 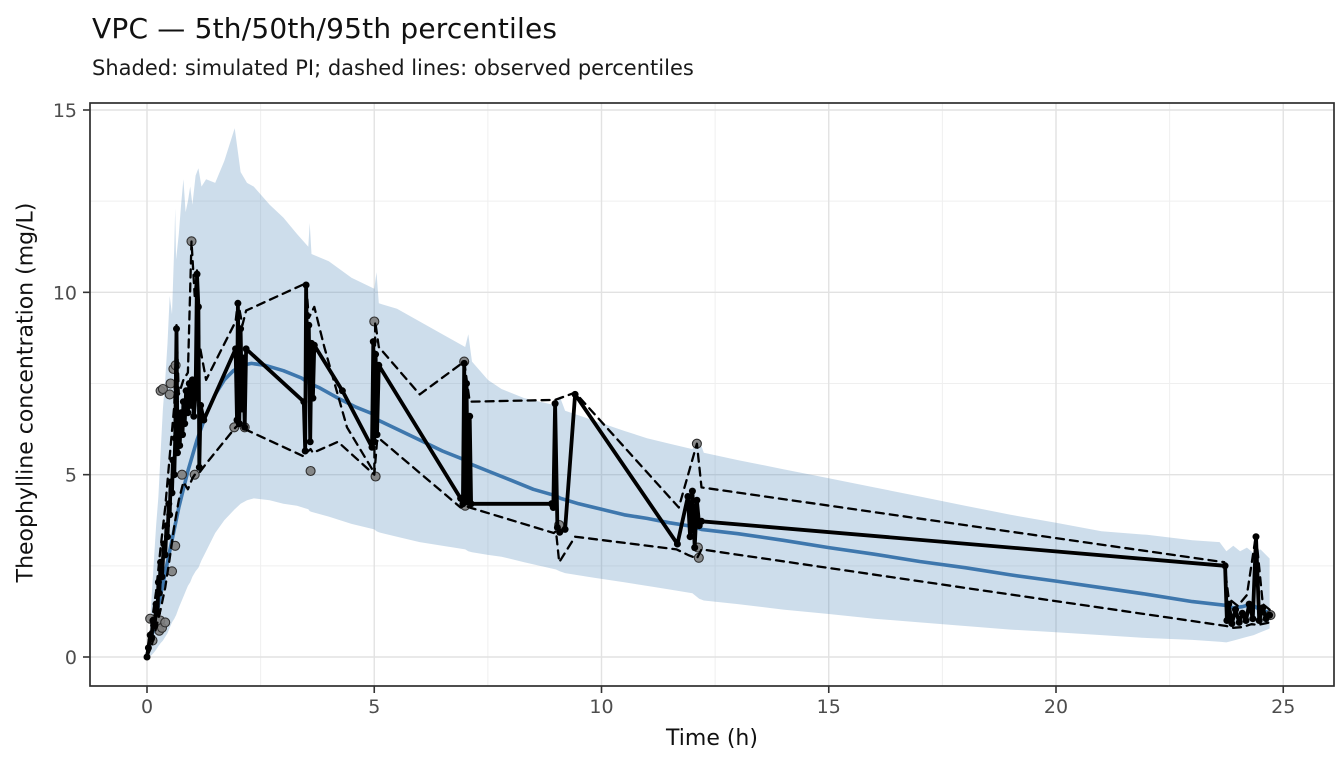 I want to click on y-tick-label: 5, so click(x=71, y=476).